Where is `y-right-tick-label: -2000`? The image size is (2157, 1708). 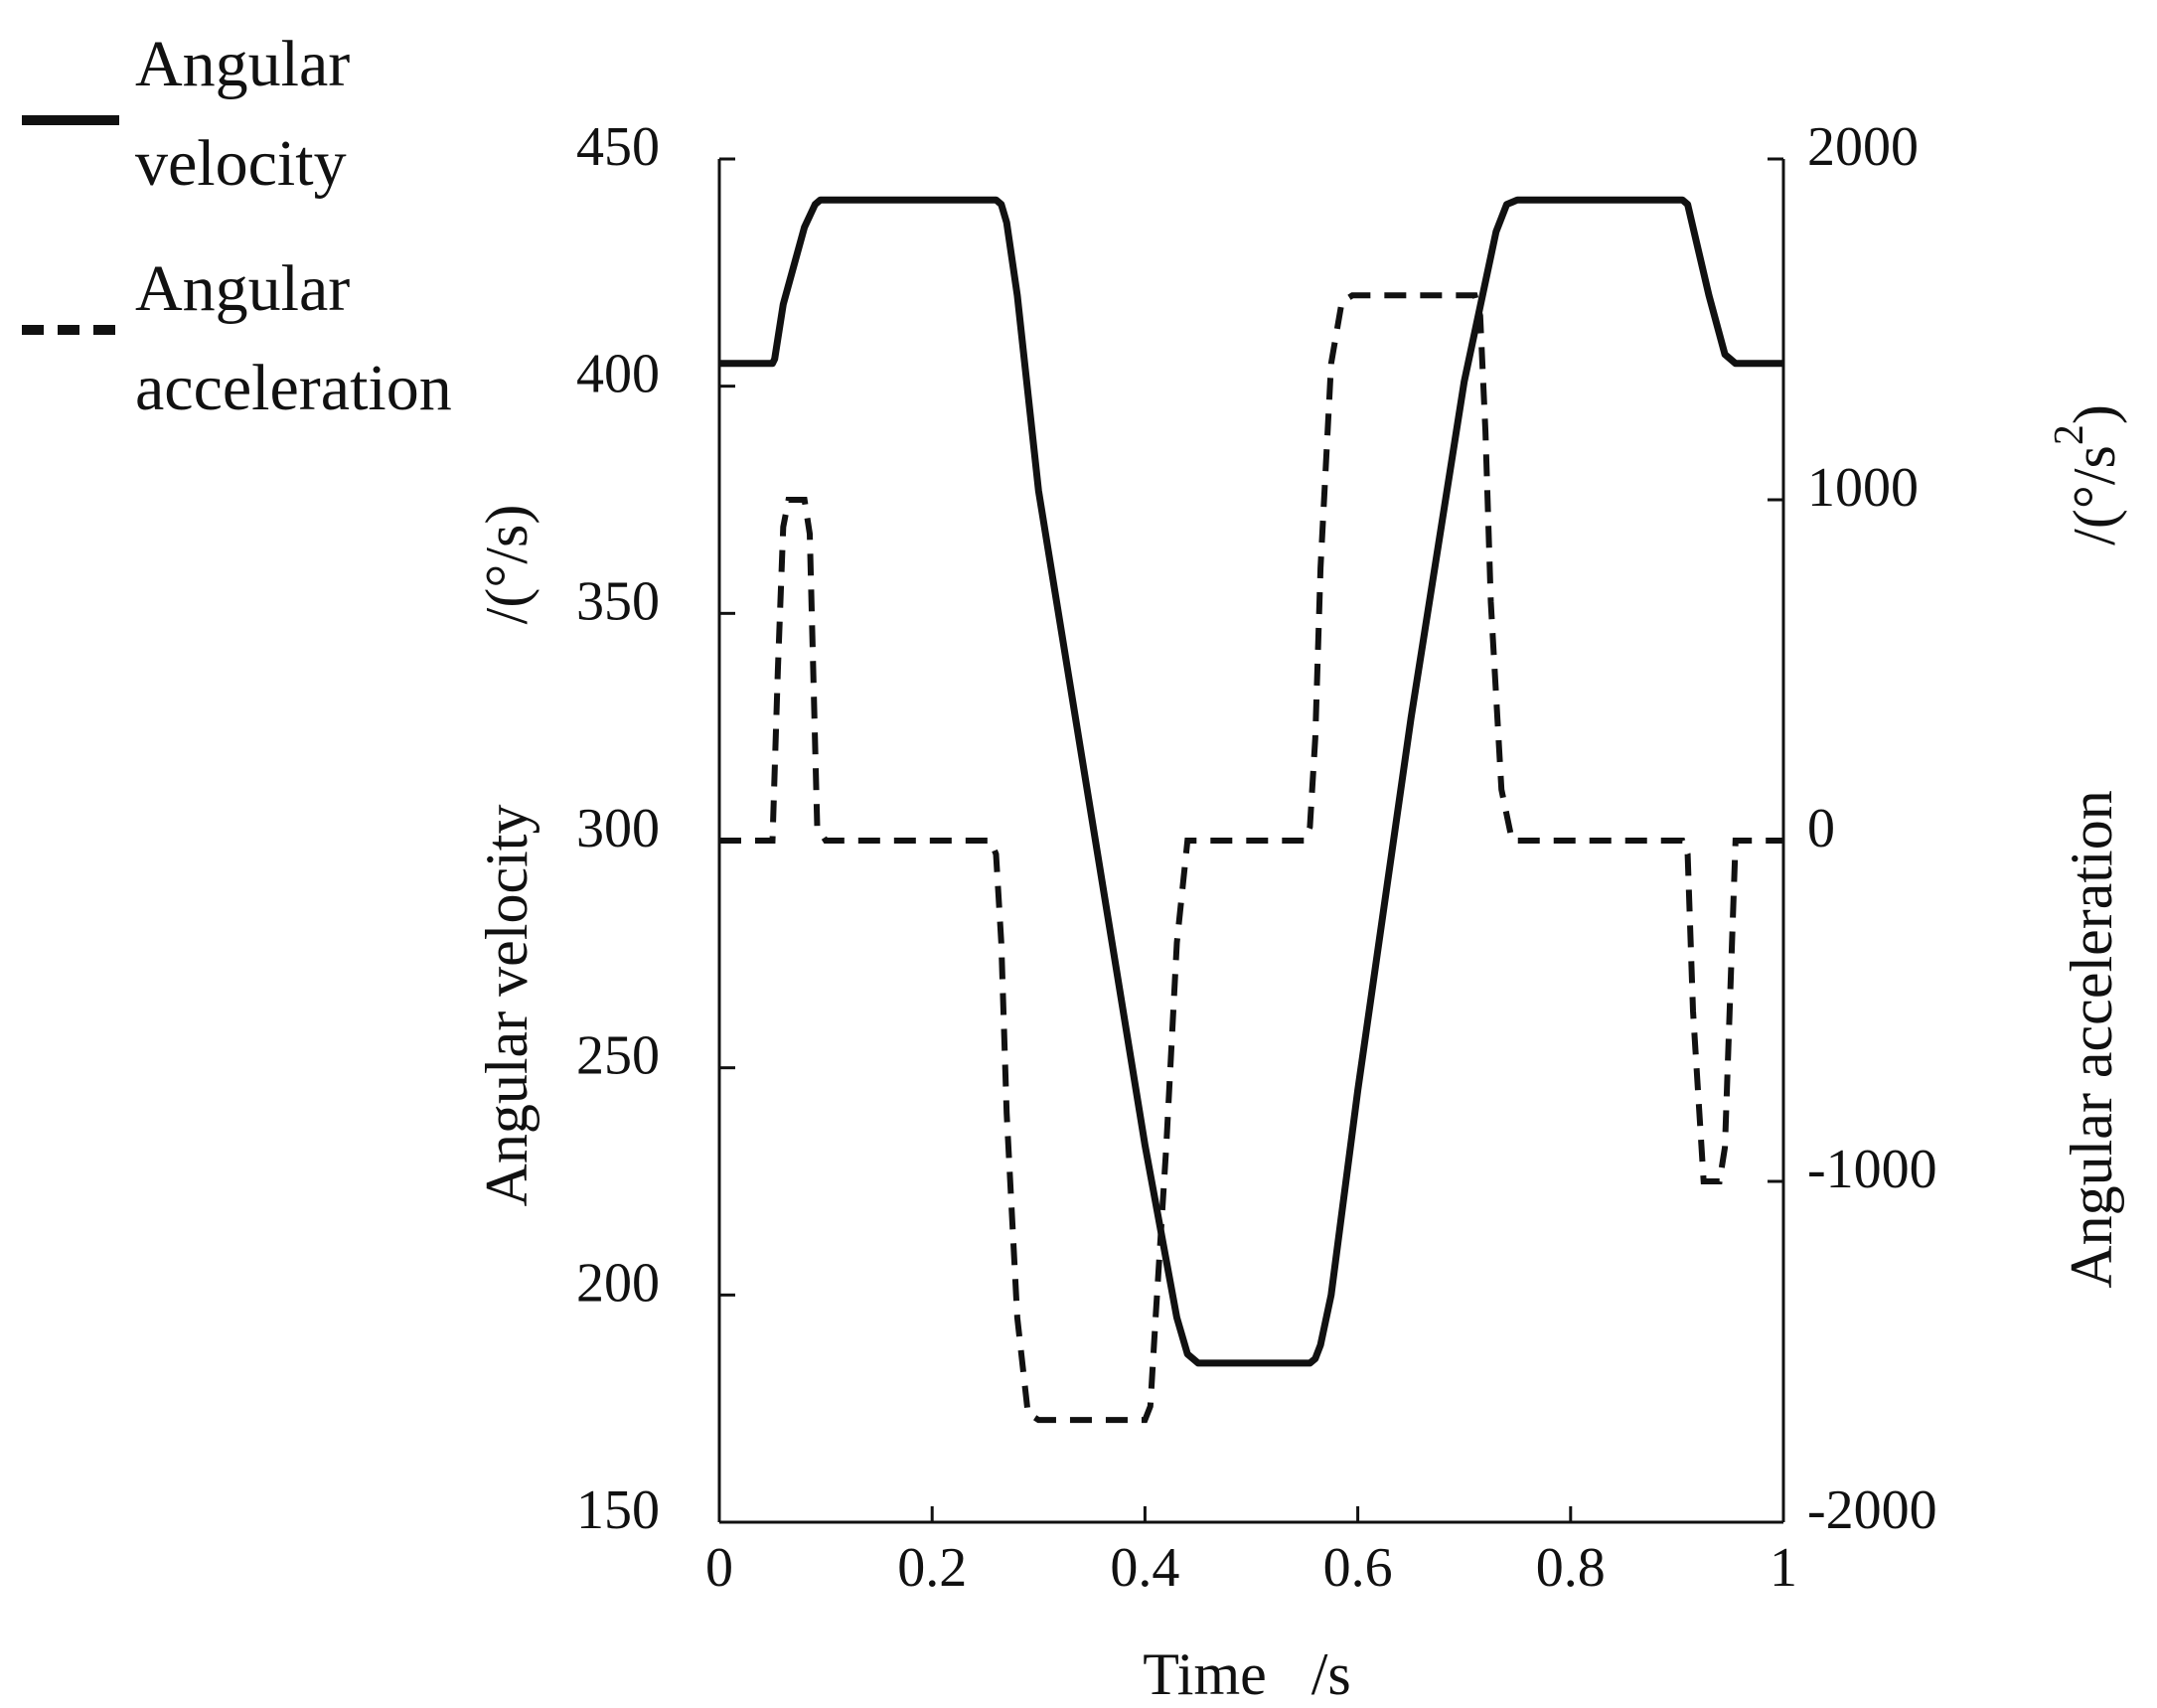
y-right-tick-label: -2000 is located at coordinates (1872, 1510).